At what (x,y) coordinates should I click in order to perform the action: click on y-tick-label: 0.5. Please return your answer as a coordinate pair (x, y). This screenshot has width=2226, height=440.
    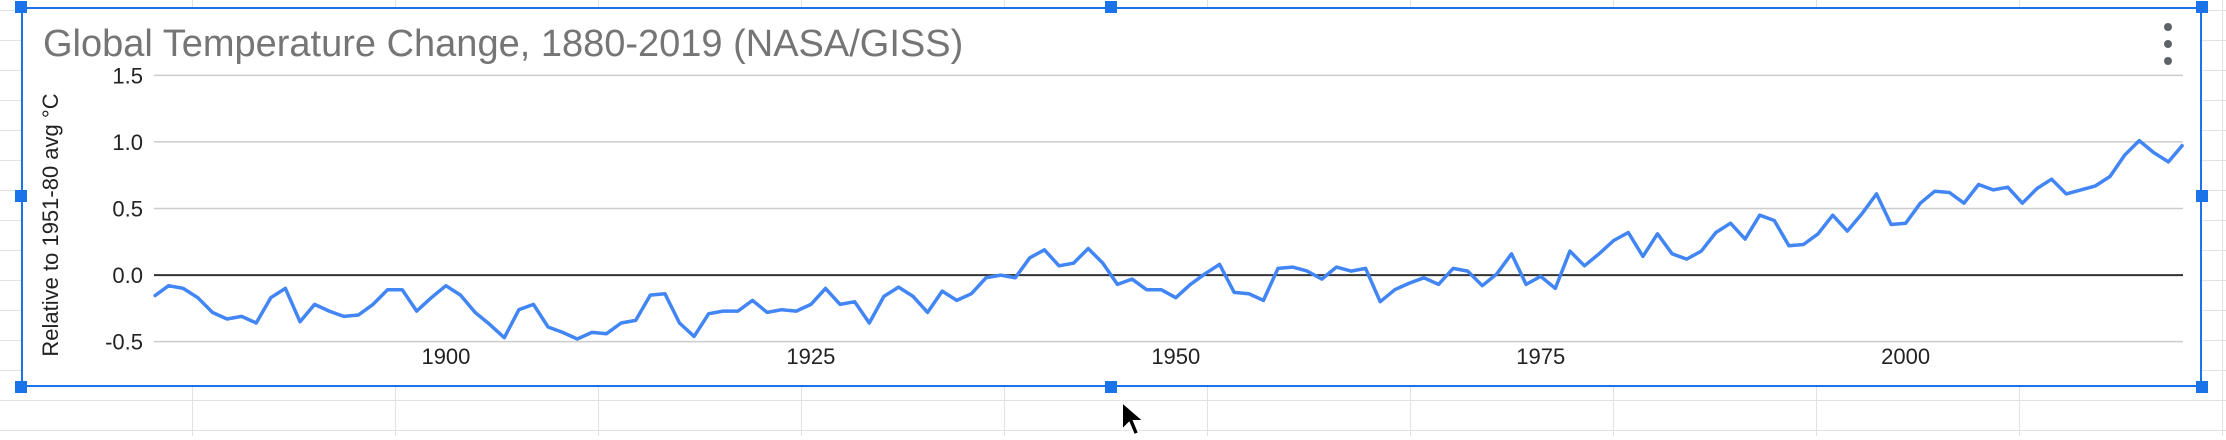
    Looking at the image, I should click on (127, 209).